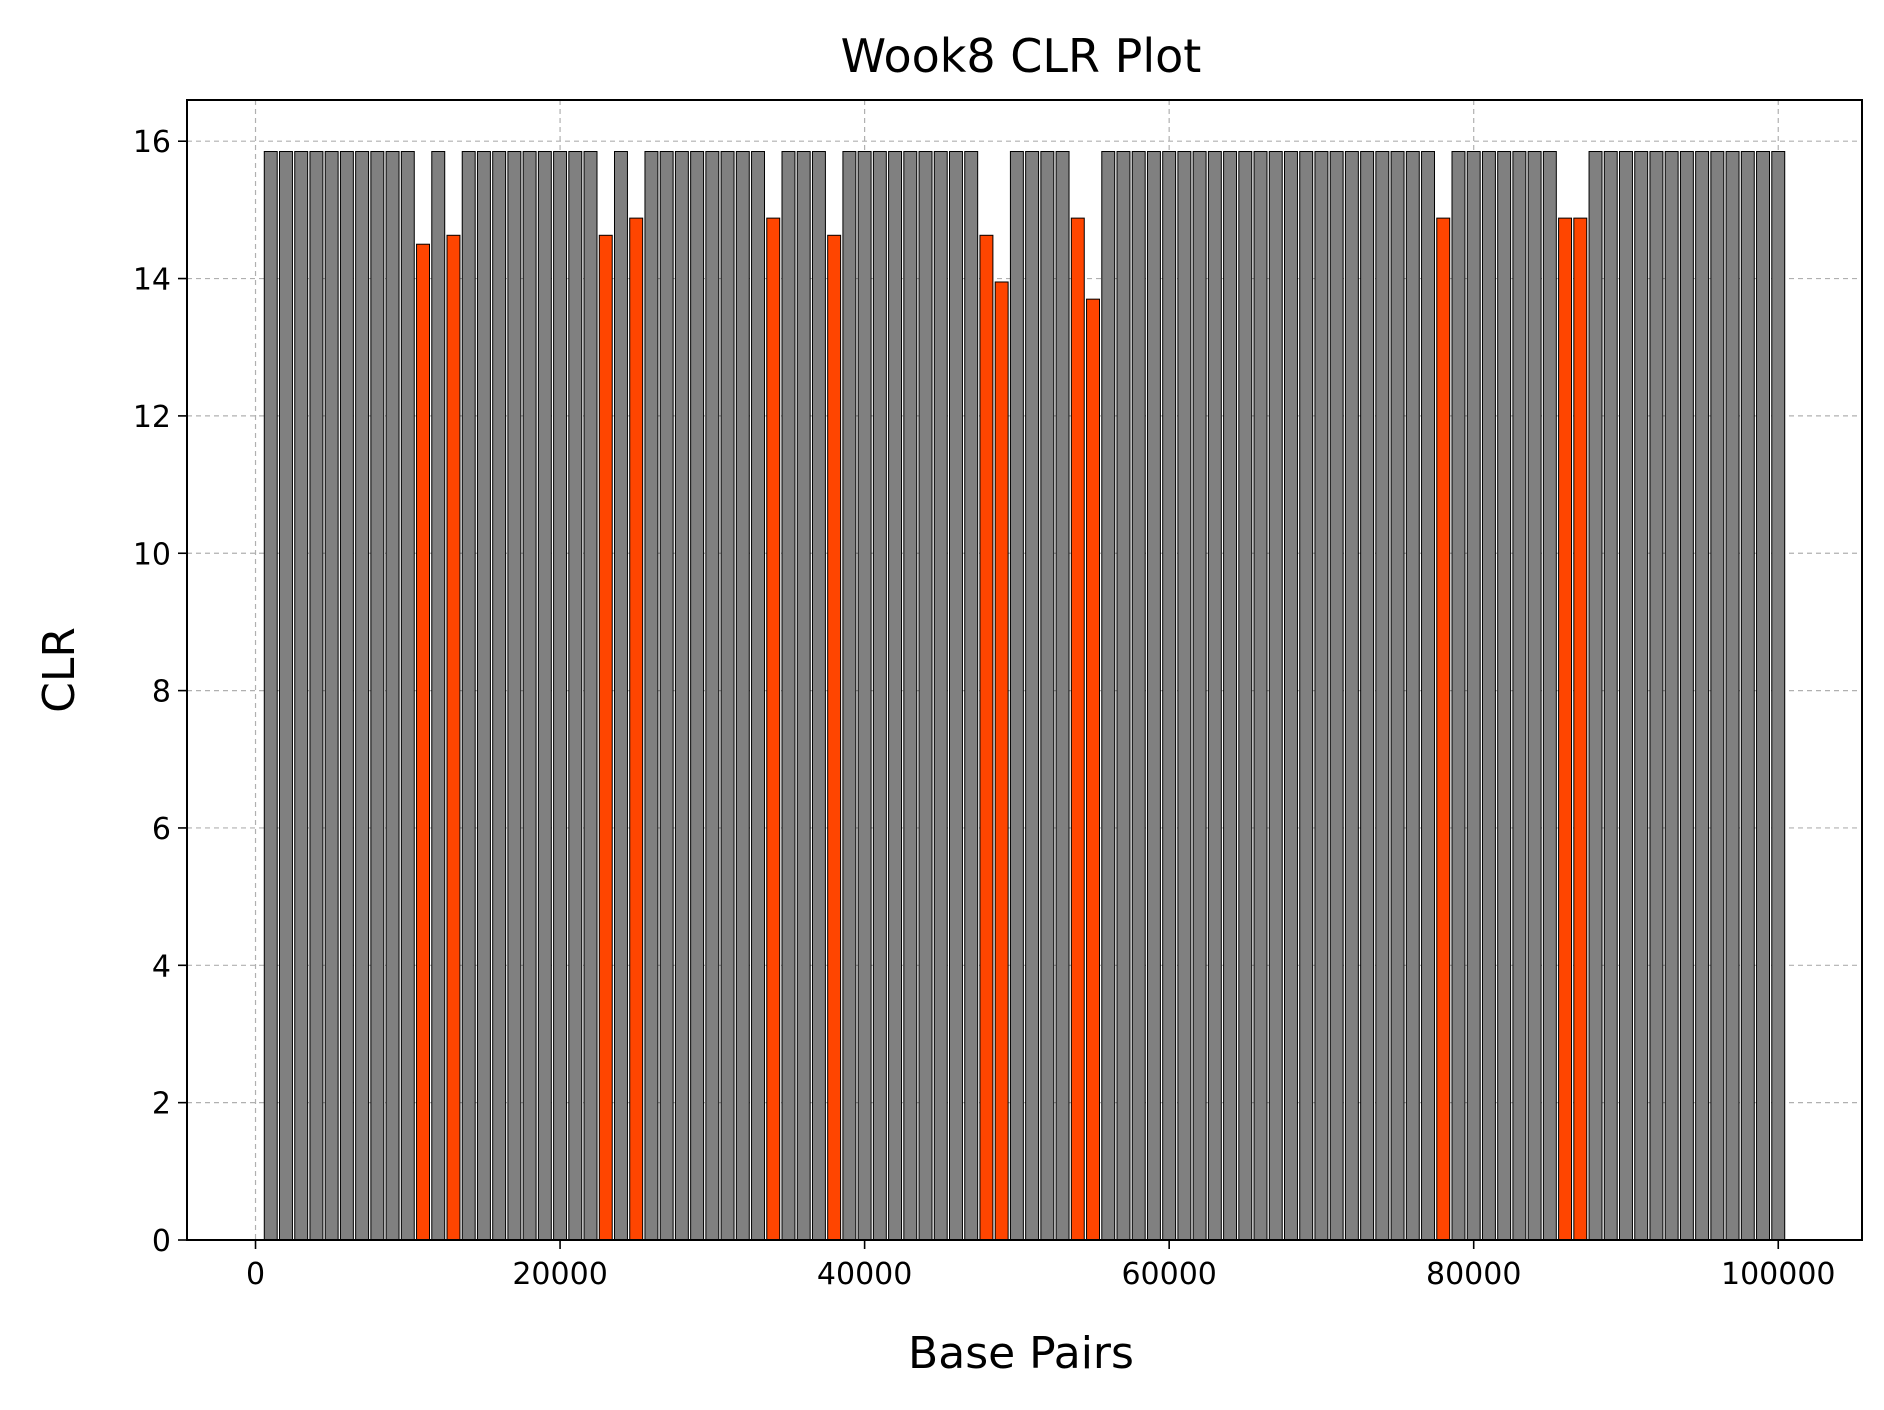 This screenshot has height=1410, width=1884. Describe the element at coordinates (161, 1241) in the screenshot. I see `y-tick-label: 0` at that location.